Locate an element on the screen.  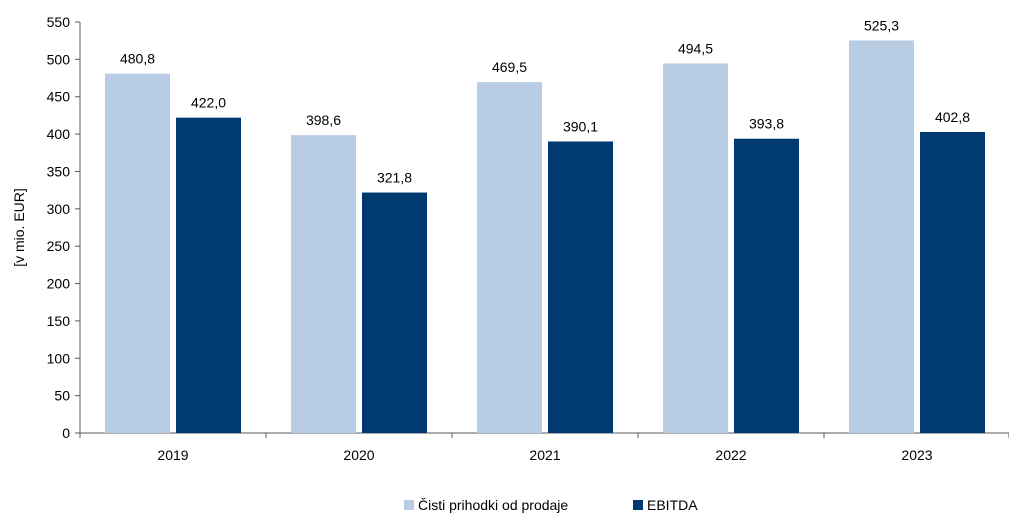
legend-swatch-sales is located at coordinates (409, 505).